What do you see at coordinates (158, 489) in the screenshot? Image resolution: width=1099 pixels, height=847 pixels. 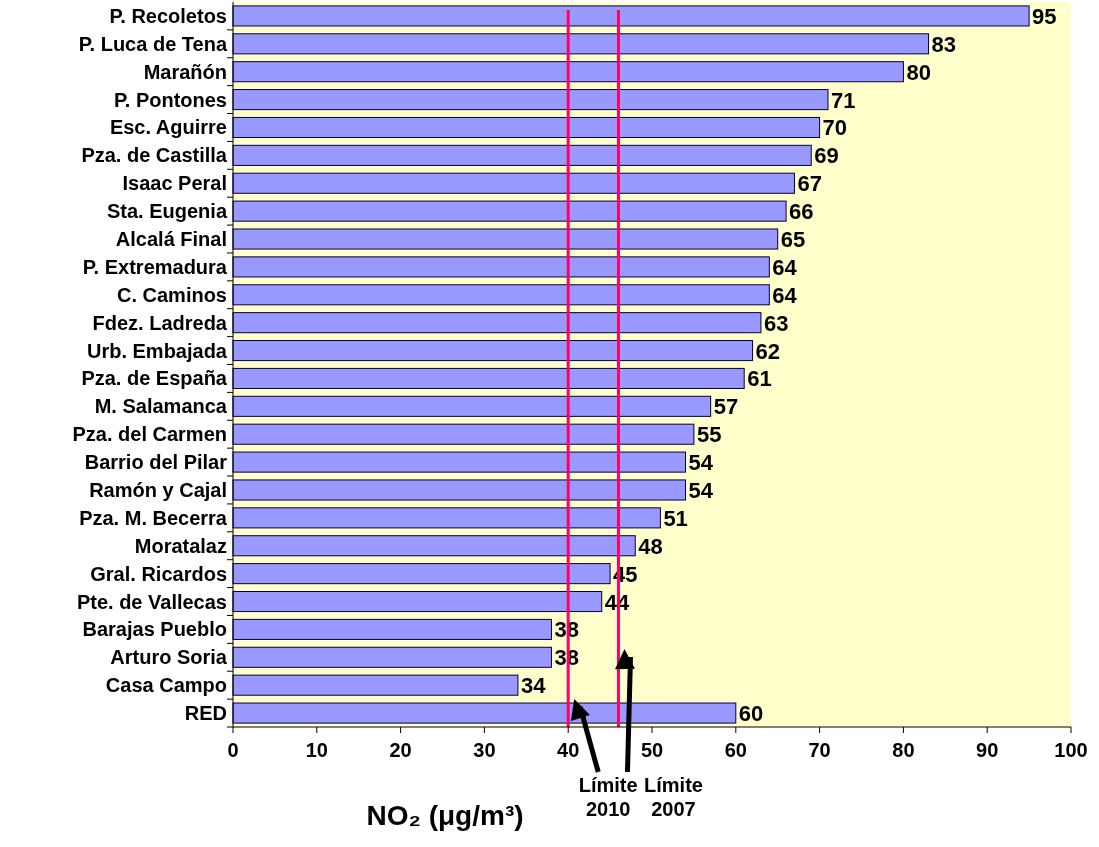 I see `y-tick-label: Ramón y Cajal` at bounding box center [158, 489].